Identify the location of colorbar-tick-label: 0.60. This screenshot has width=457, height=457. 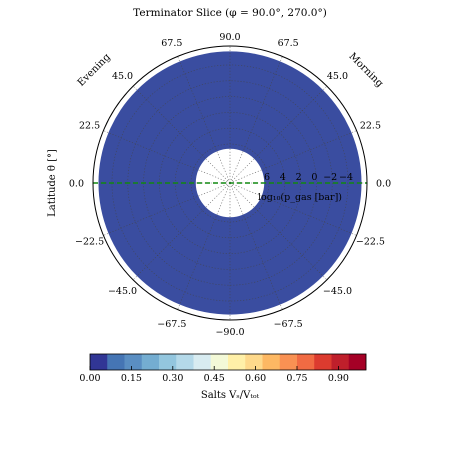
(255, 378).